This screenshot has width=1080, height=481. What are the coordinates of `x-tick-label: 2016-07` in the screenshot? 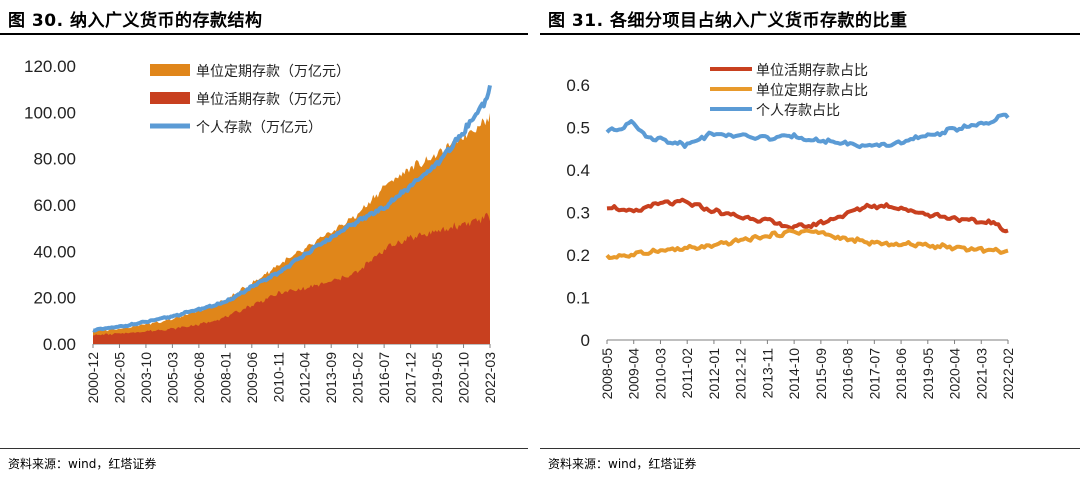 It's located at (384, 378).